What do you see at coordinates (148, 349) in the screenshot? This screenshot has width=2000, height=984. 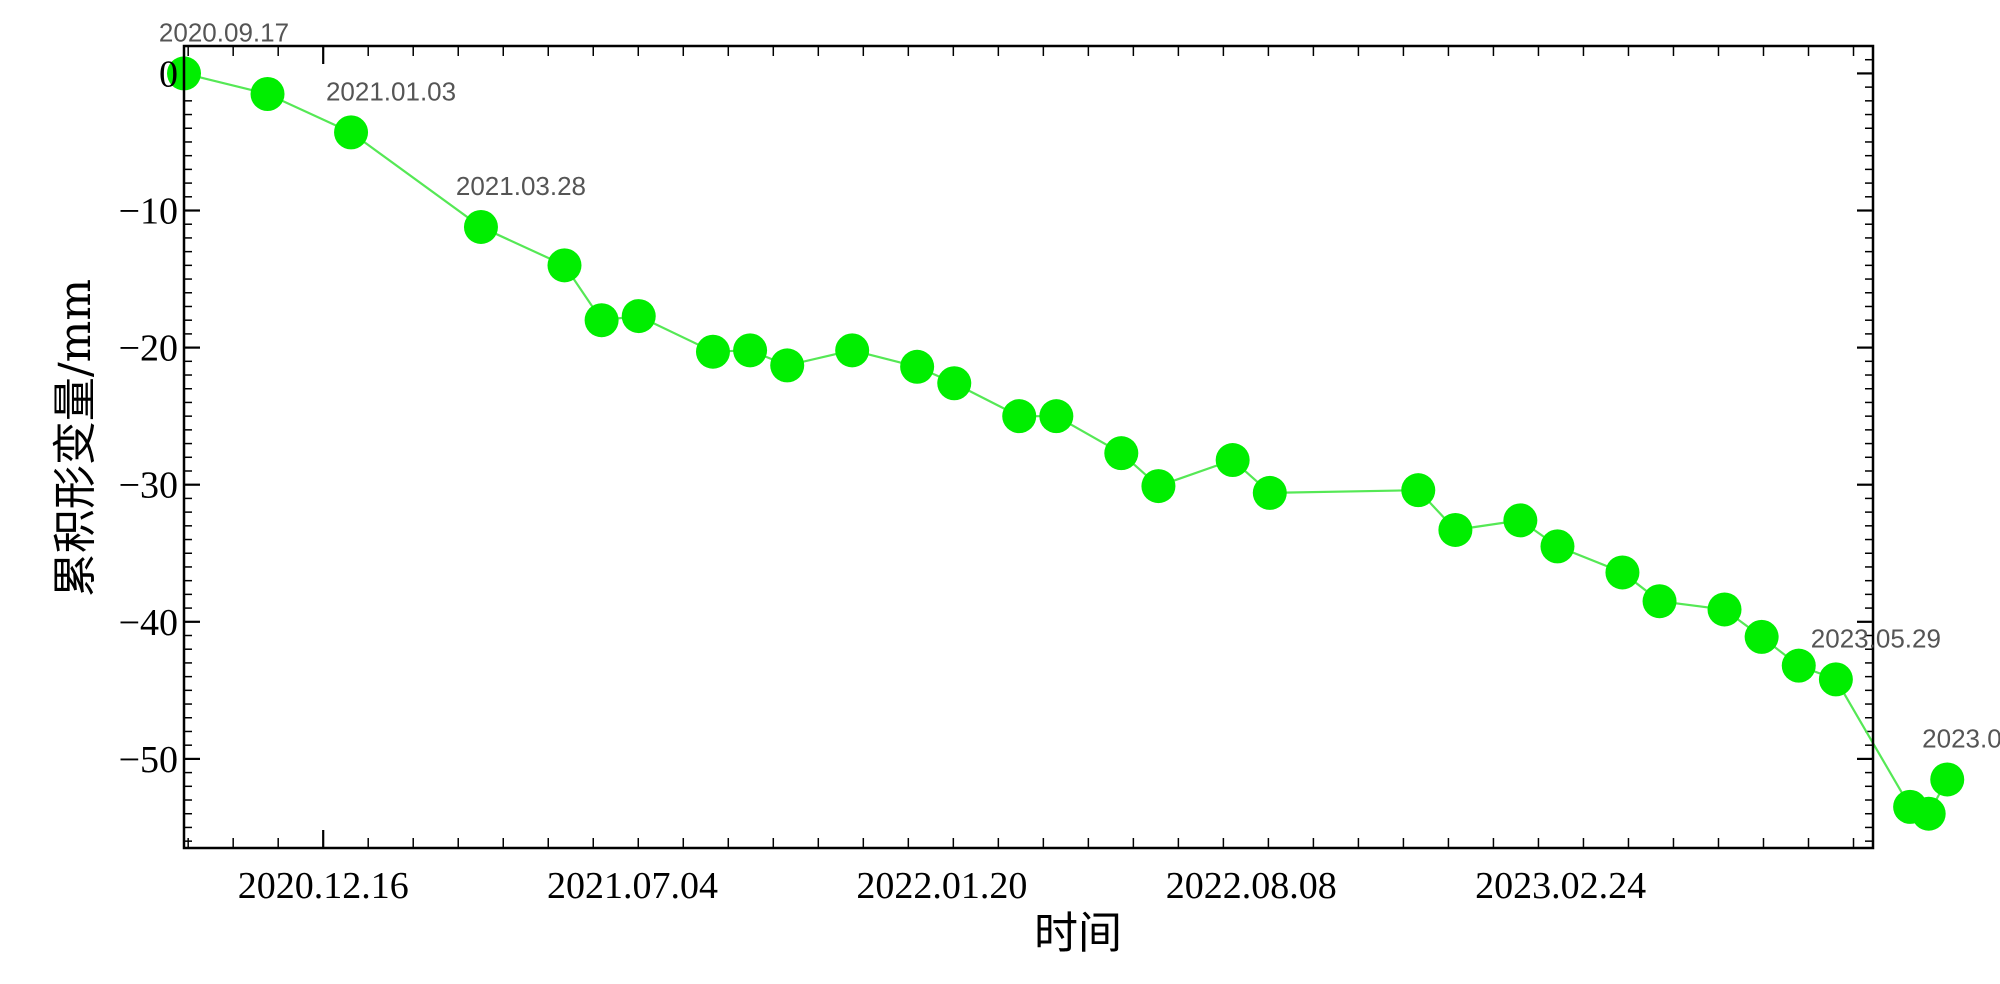 I see `y-tick-label: −20` at bounding box center [148, 349].